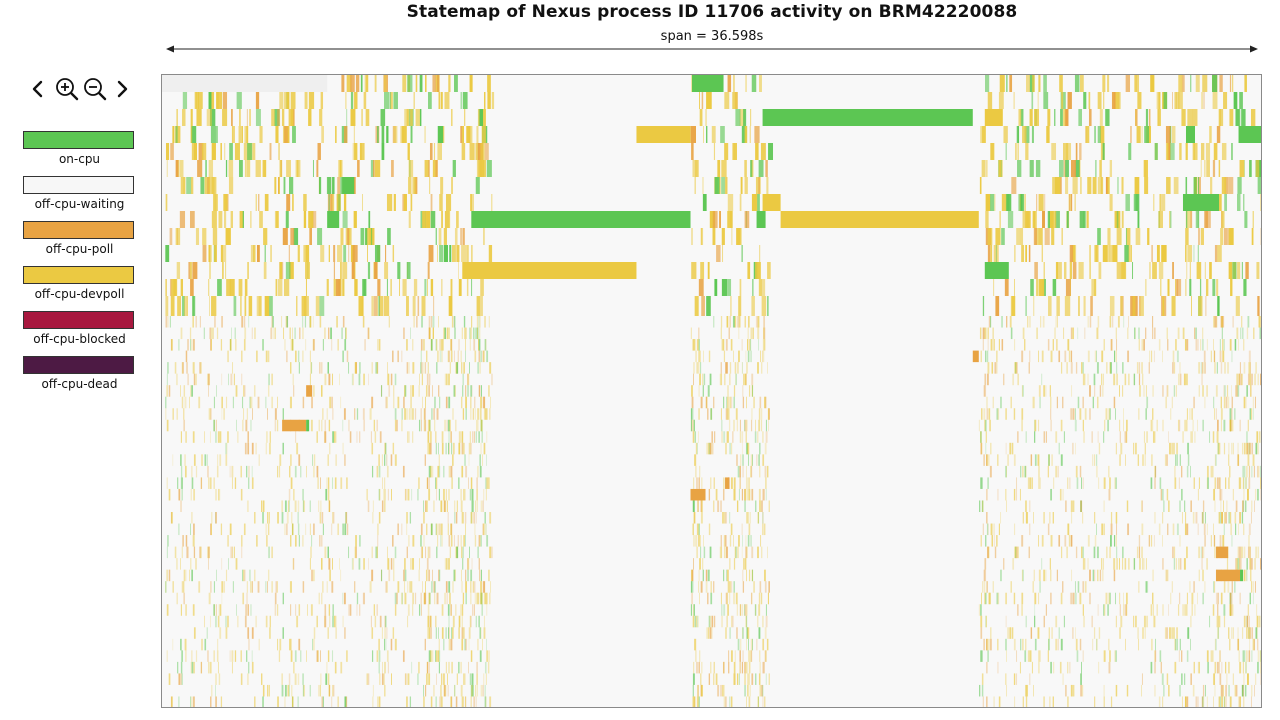  What do you see at coordinates (80, 288) in the screenshot?
I see `legend-item-off-cpu-devpoll: off-cpu-devpoll` at bounding box center [80, 288].